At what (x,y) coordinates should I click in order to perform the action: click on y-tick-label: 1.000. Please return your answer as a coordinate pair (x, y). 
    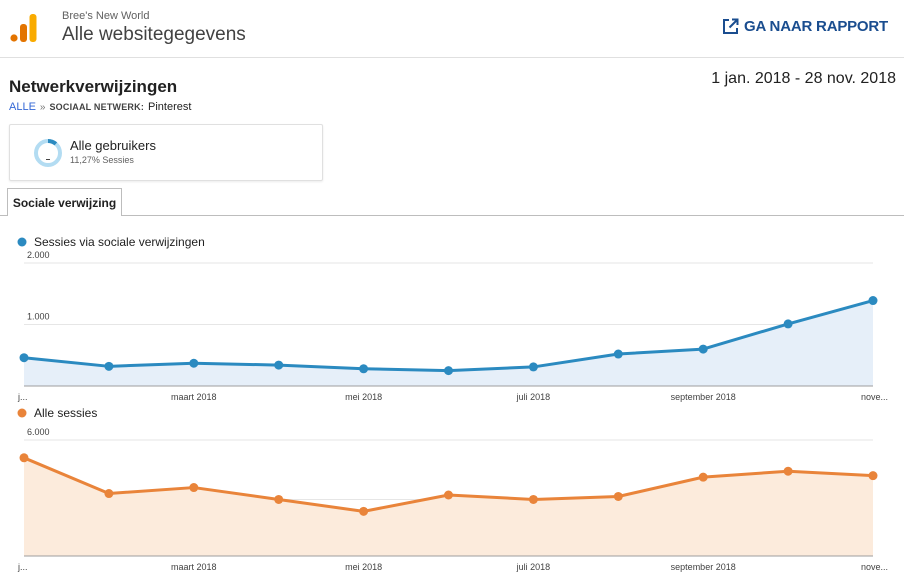
    Looking at the image, I should click on (38, 317).